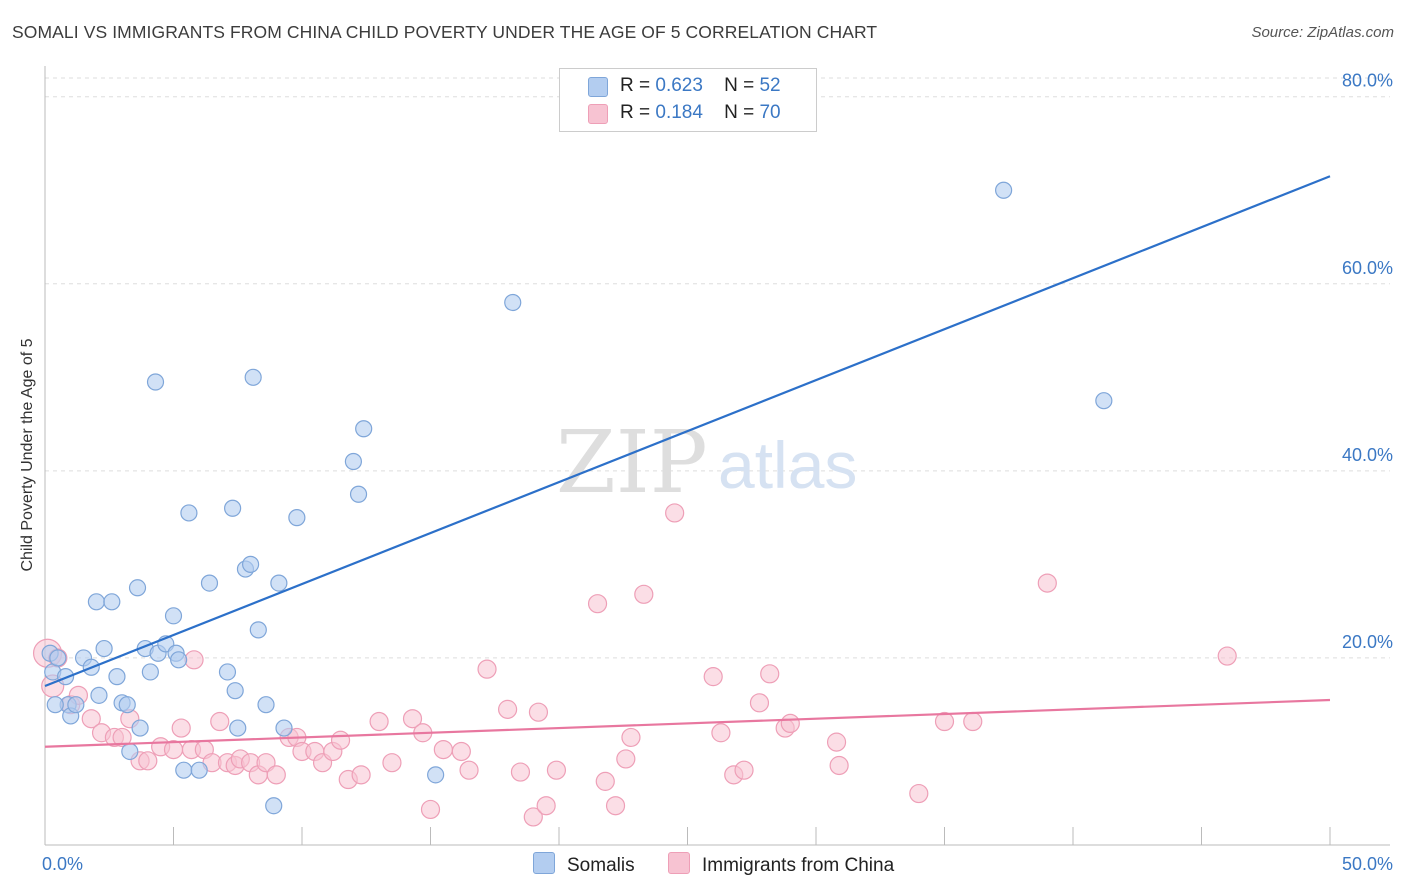 This screenshot has height=892, width=1406. What do you see at coordinates (62, 864) in the screenshot?
I see `x-tick-label: 0.0%` at bounding box center [62, 864].